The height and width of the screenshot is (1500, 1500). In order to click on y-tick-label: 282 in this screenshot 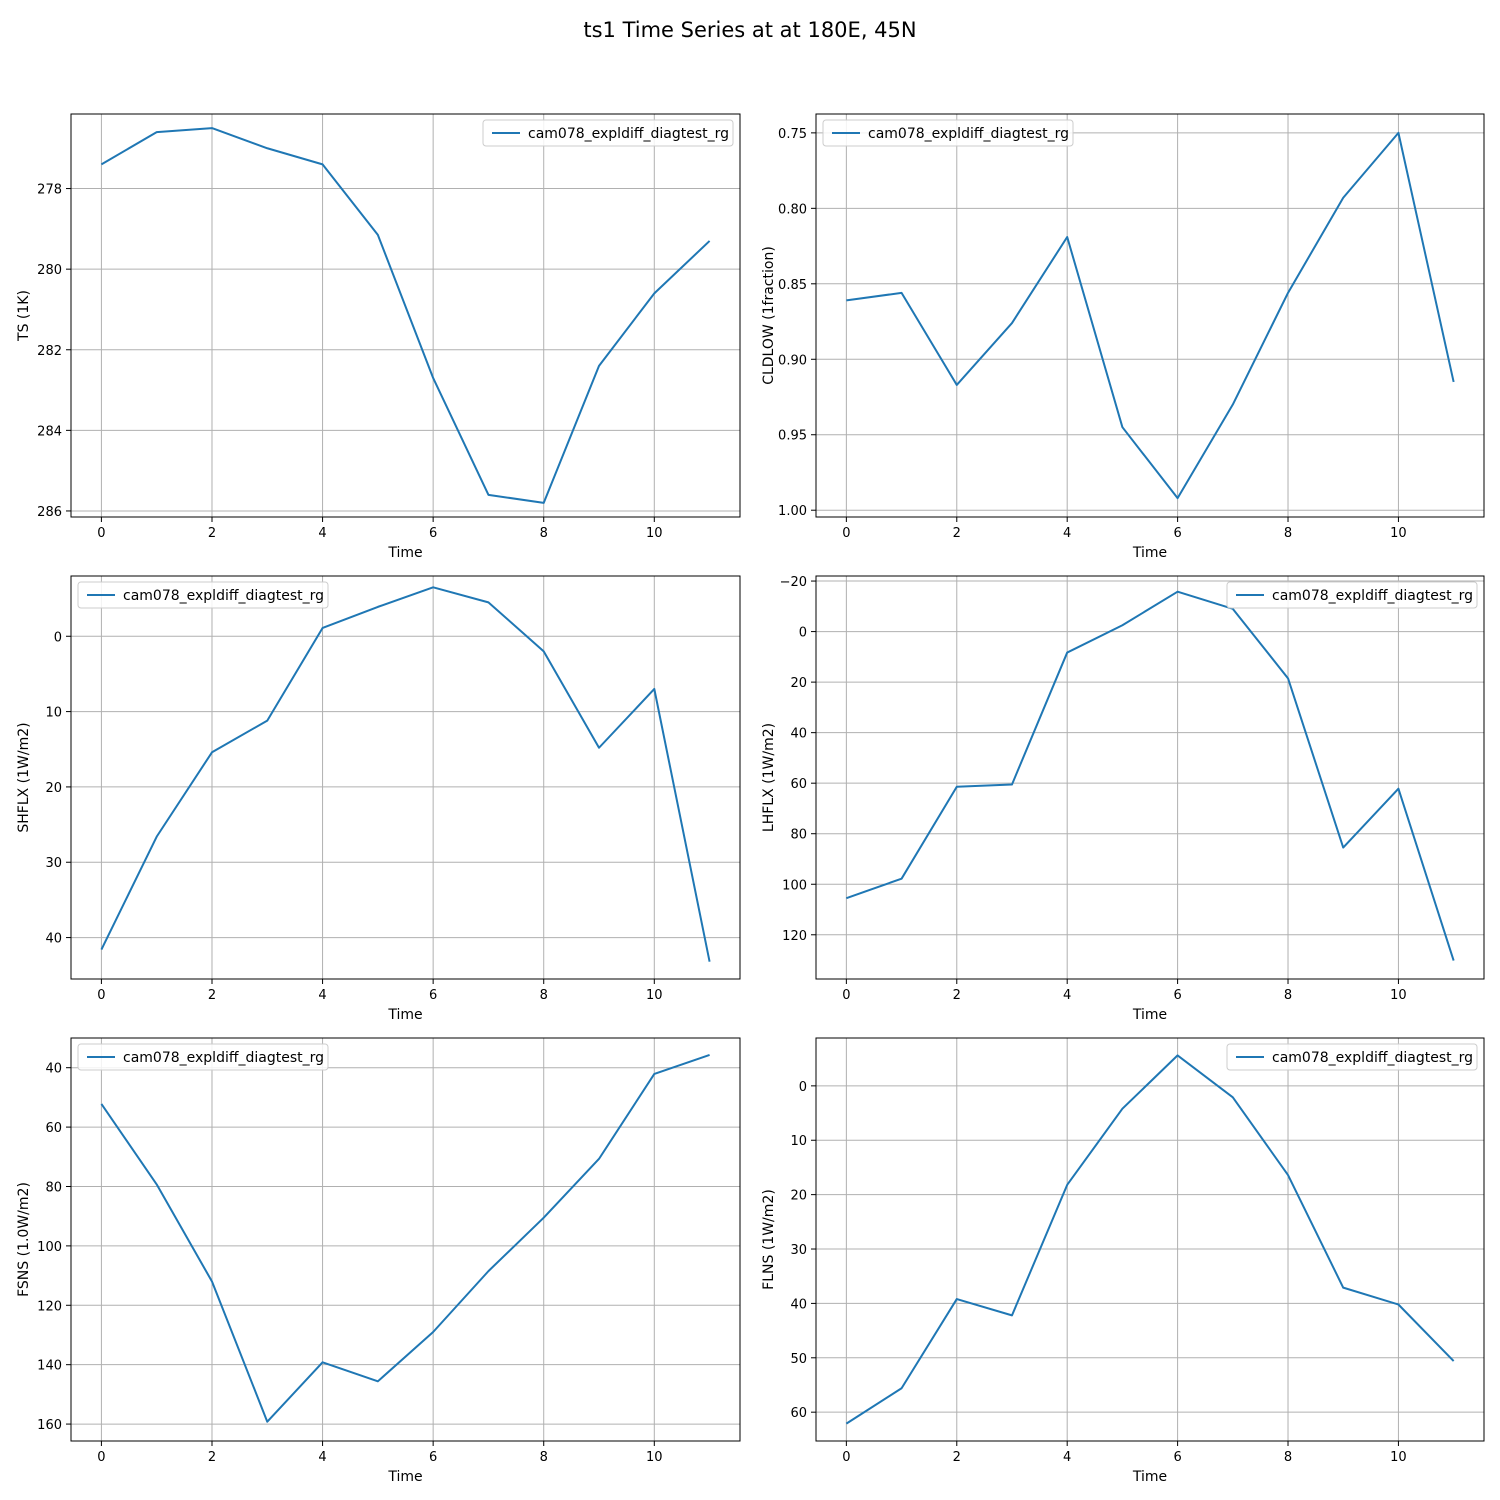, I will do `click(49, 351)`.